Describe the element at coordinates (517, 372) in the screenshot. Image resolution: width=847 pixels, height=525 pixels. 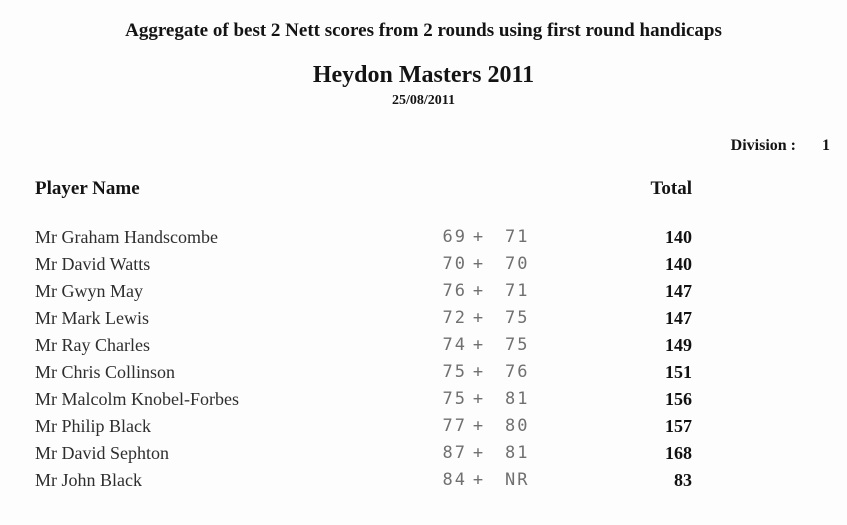
I see `round2-score: 76` at that location.